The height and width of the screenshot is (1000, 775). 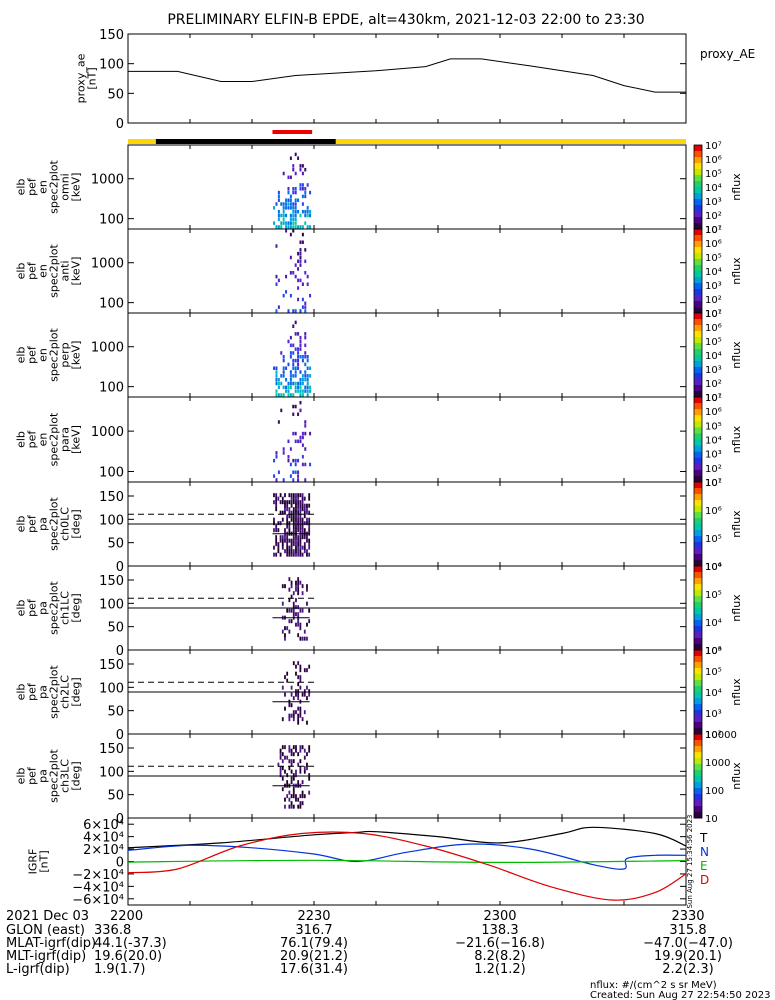 I want to click on pa-spec-ch1-colorbar-band, so click(x=698, y=581).